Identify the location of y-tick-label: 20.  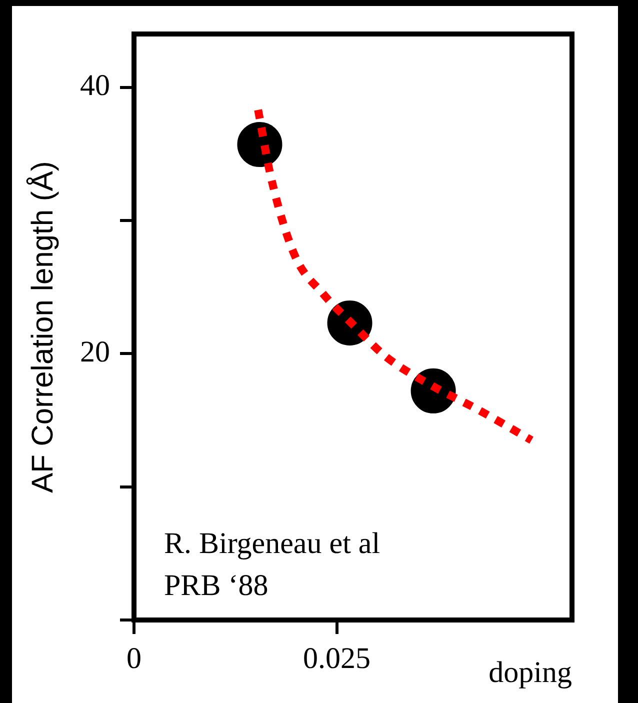
(95, 352).